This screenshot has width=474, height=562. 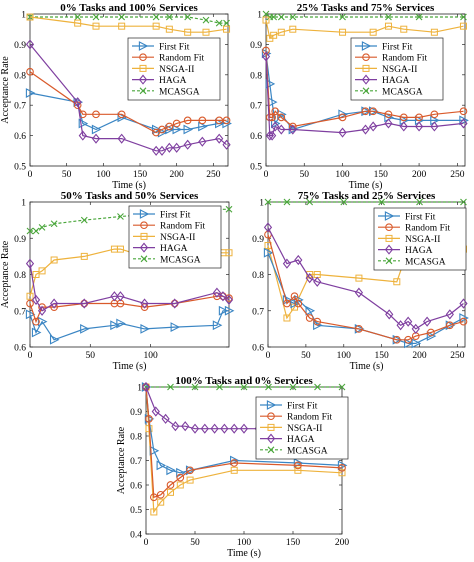 I want to click on first-fit-line, so click(x=364, y=92).